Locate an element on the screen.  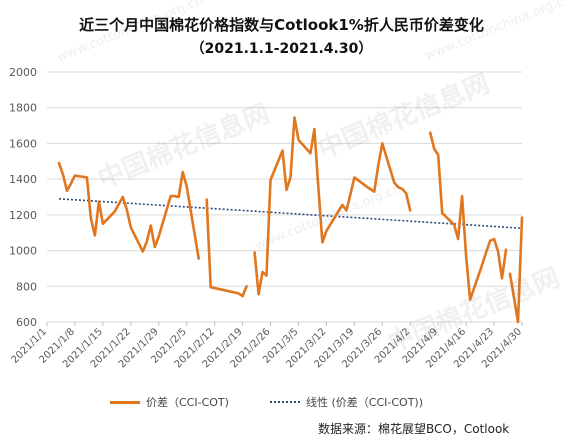
legend-label: 线性 (价差（CCI-COT)) is located at coordinates (365, 402).